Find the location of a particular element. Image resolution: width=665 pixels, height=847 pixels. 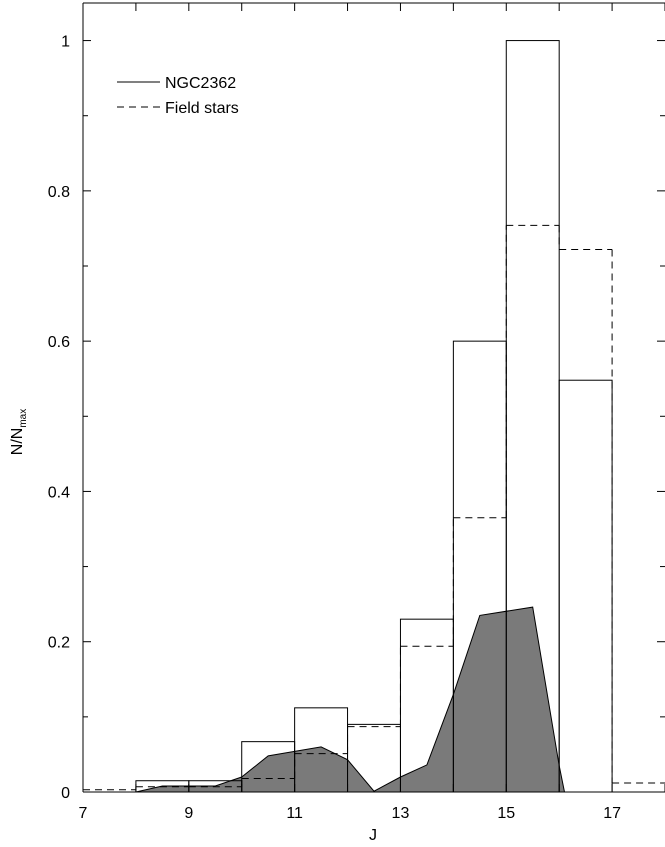

x-axis-label: J is located at coordinates (373, 835).